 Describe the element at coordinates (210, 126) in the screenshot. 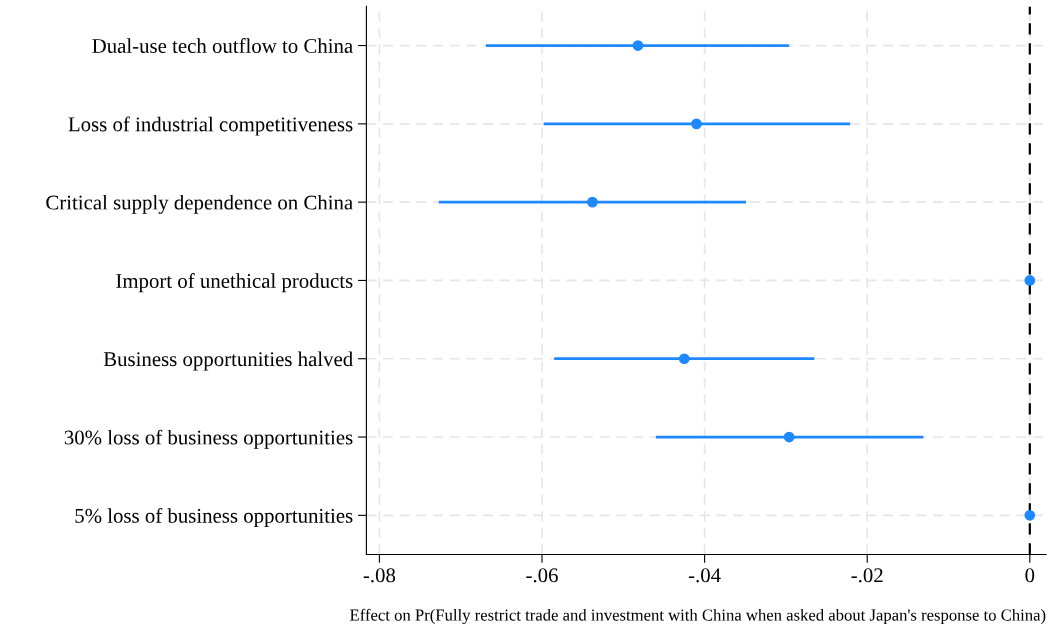

I see `y-tick-label: Loss of industrial competitiveness` at that location.